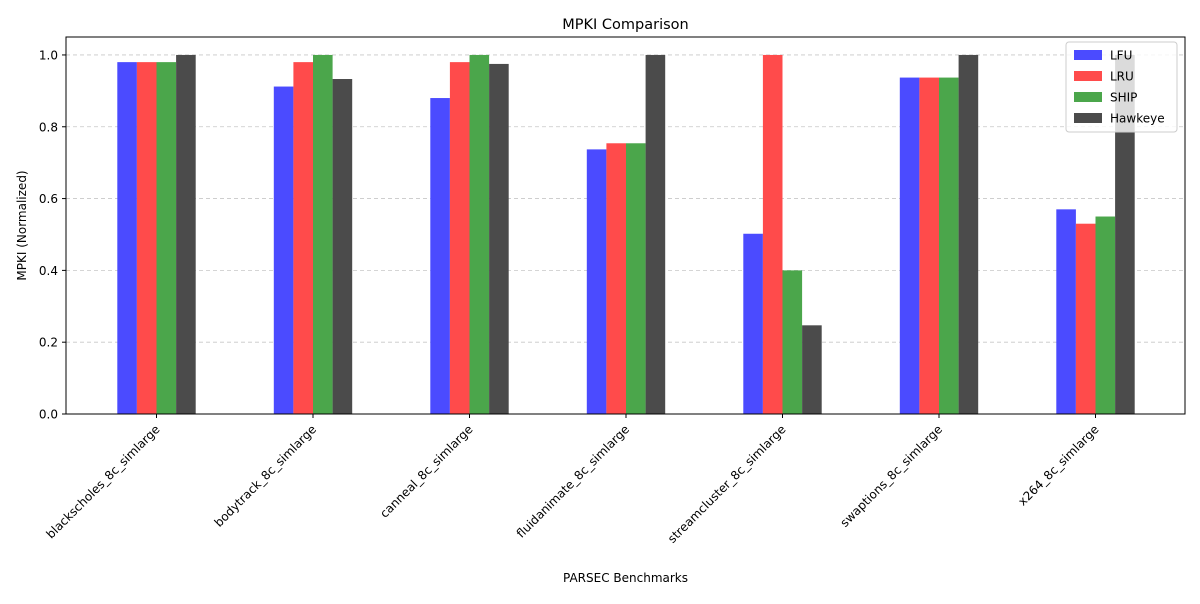  Describe the element at coordinates (22, 225) in the screenshot. I see `y-axis-label: MPKI (Normalized)` at that location.